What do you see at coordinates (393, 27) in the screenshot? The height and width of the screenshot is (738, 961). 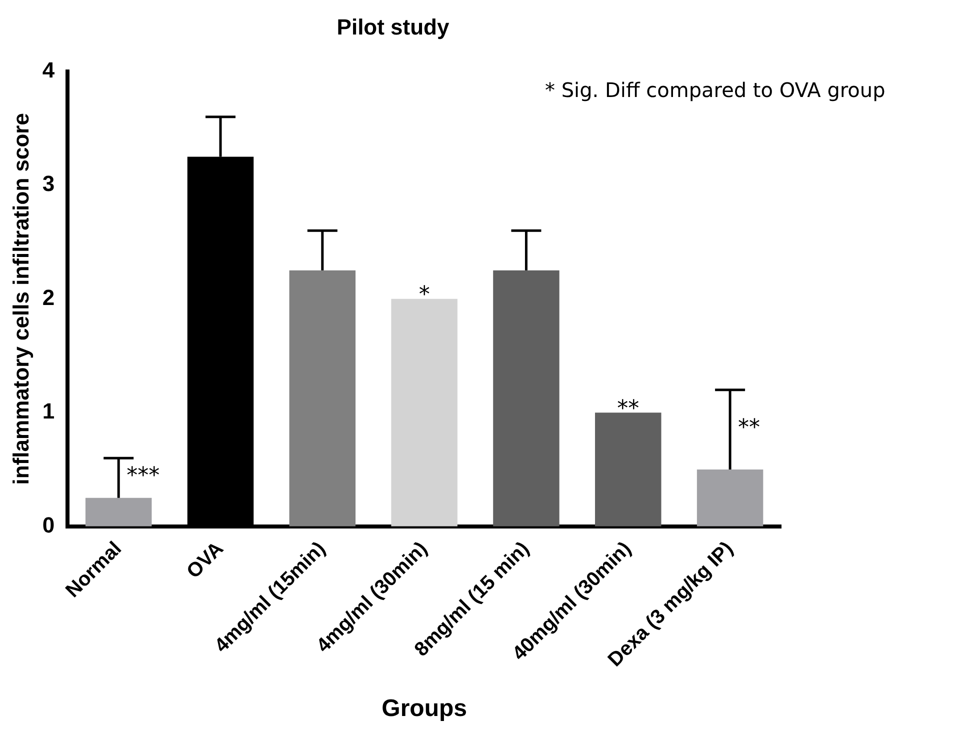 I see `chart-title: Pilot study` at bounding box center [393, 27].